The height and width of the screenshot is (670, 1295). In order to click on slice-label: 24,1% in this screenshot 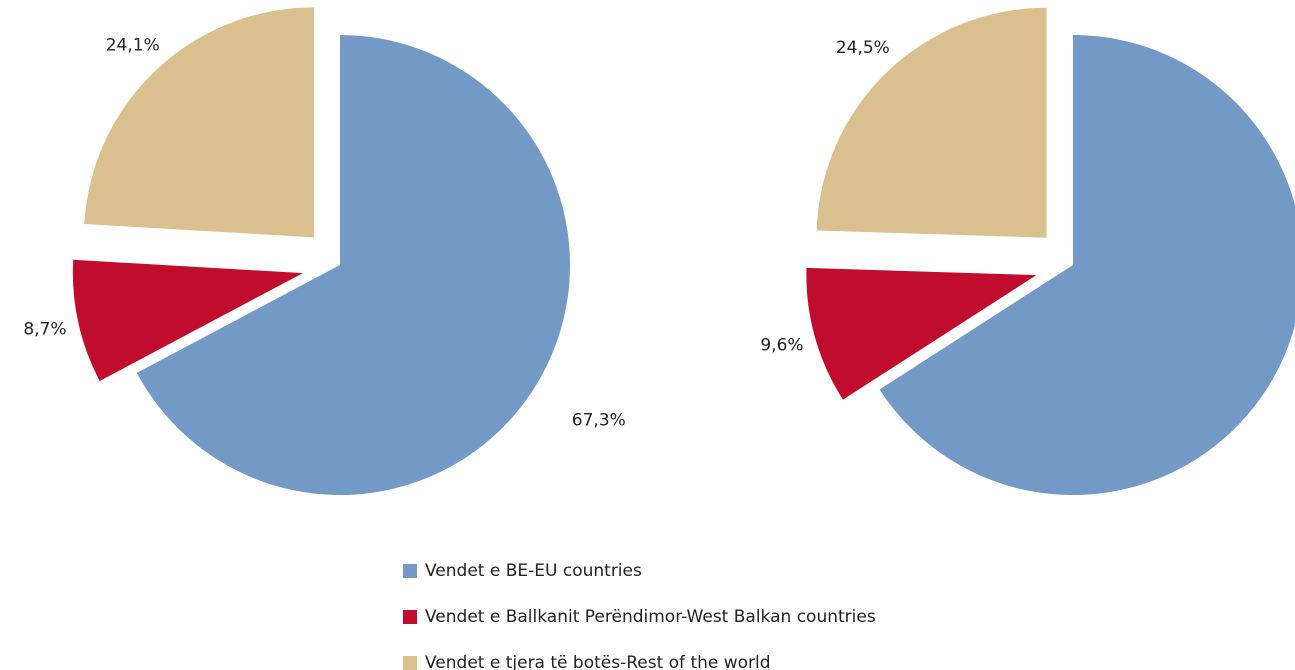, I will do `click(133, 45)`.